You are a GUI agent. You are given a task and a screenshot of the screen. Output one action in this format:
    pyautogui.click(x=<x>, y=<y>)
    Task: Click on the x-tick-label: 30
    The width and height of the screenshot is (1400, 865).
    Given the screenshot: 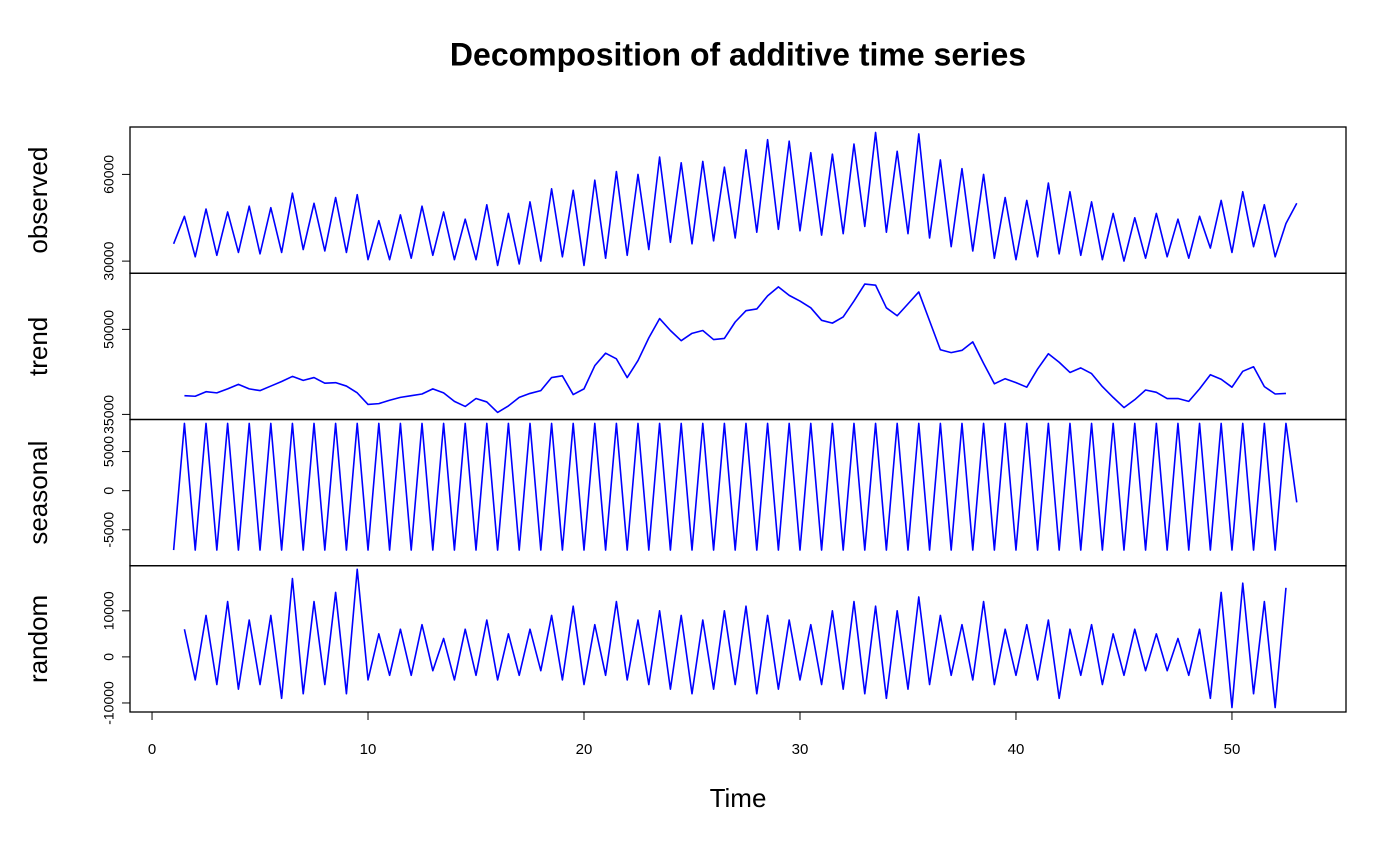 What is the action you would take?
    pyautogui.click(x=800, y=749)
    